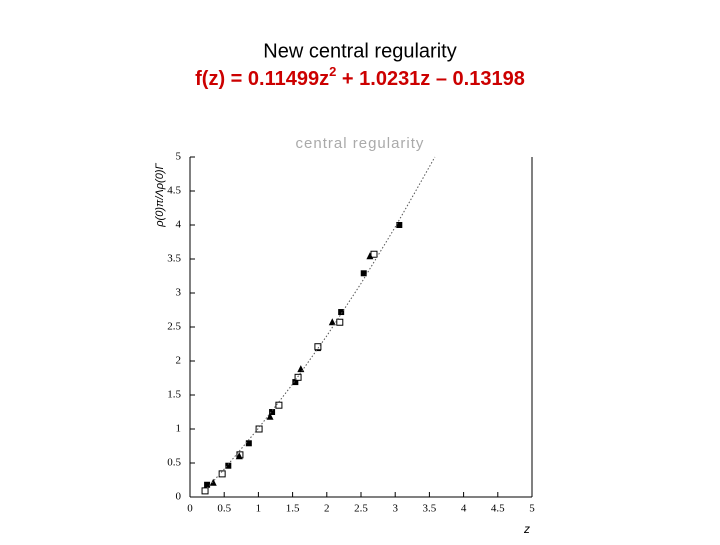  What do you see at coordinates (174, 191) in the screenshot?
I see `y-tick-label: 4.5` at bounding box center [174, 191].